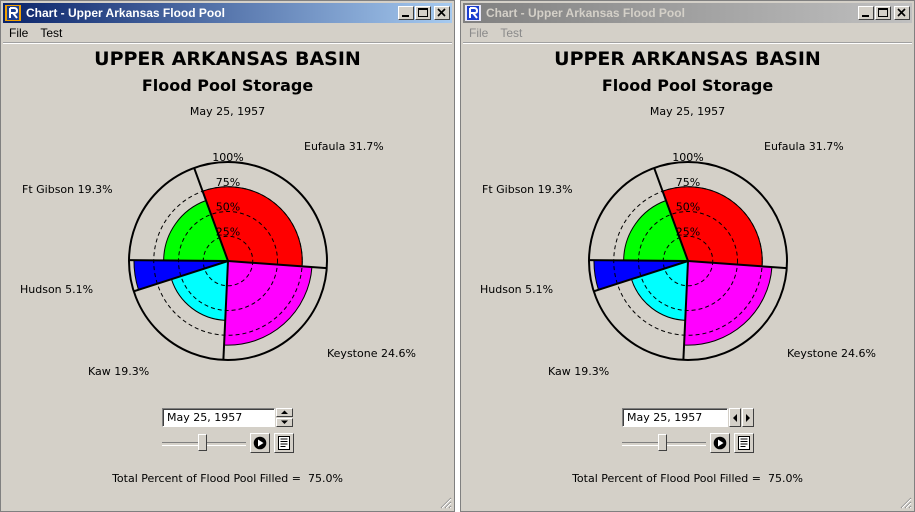 The height and width of the screenshot is (512, 915). I want to click on chevron-right-icon, so click(748, 418).